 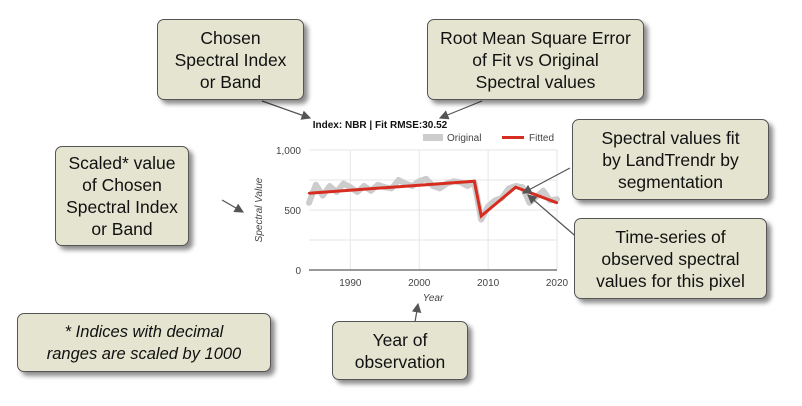 What do you see at coordinates (298, 271) in the screenshot?
I see `y-tick-label: 0` at bounding box center [298, 271].